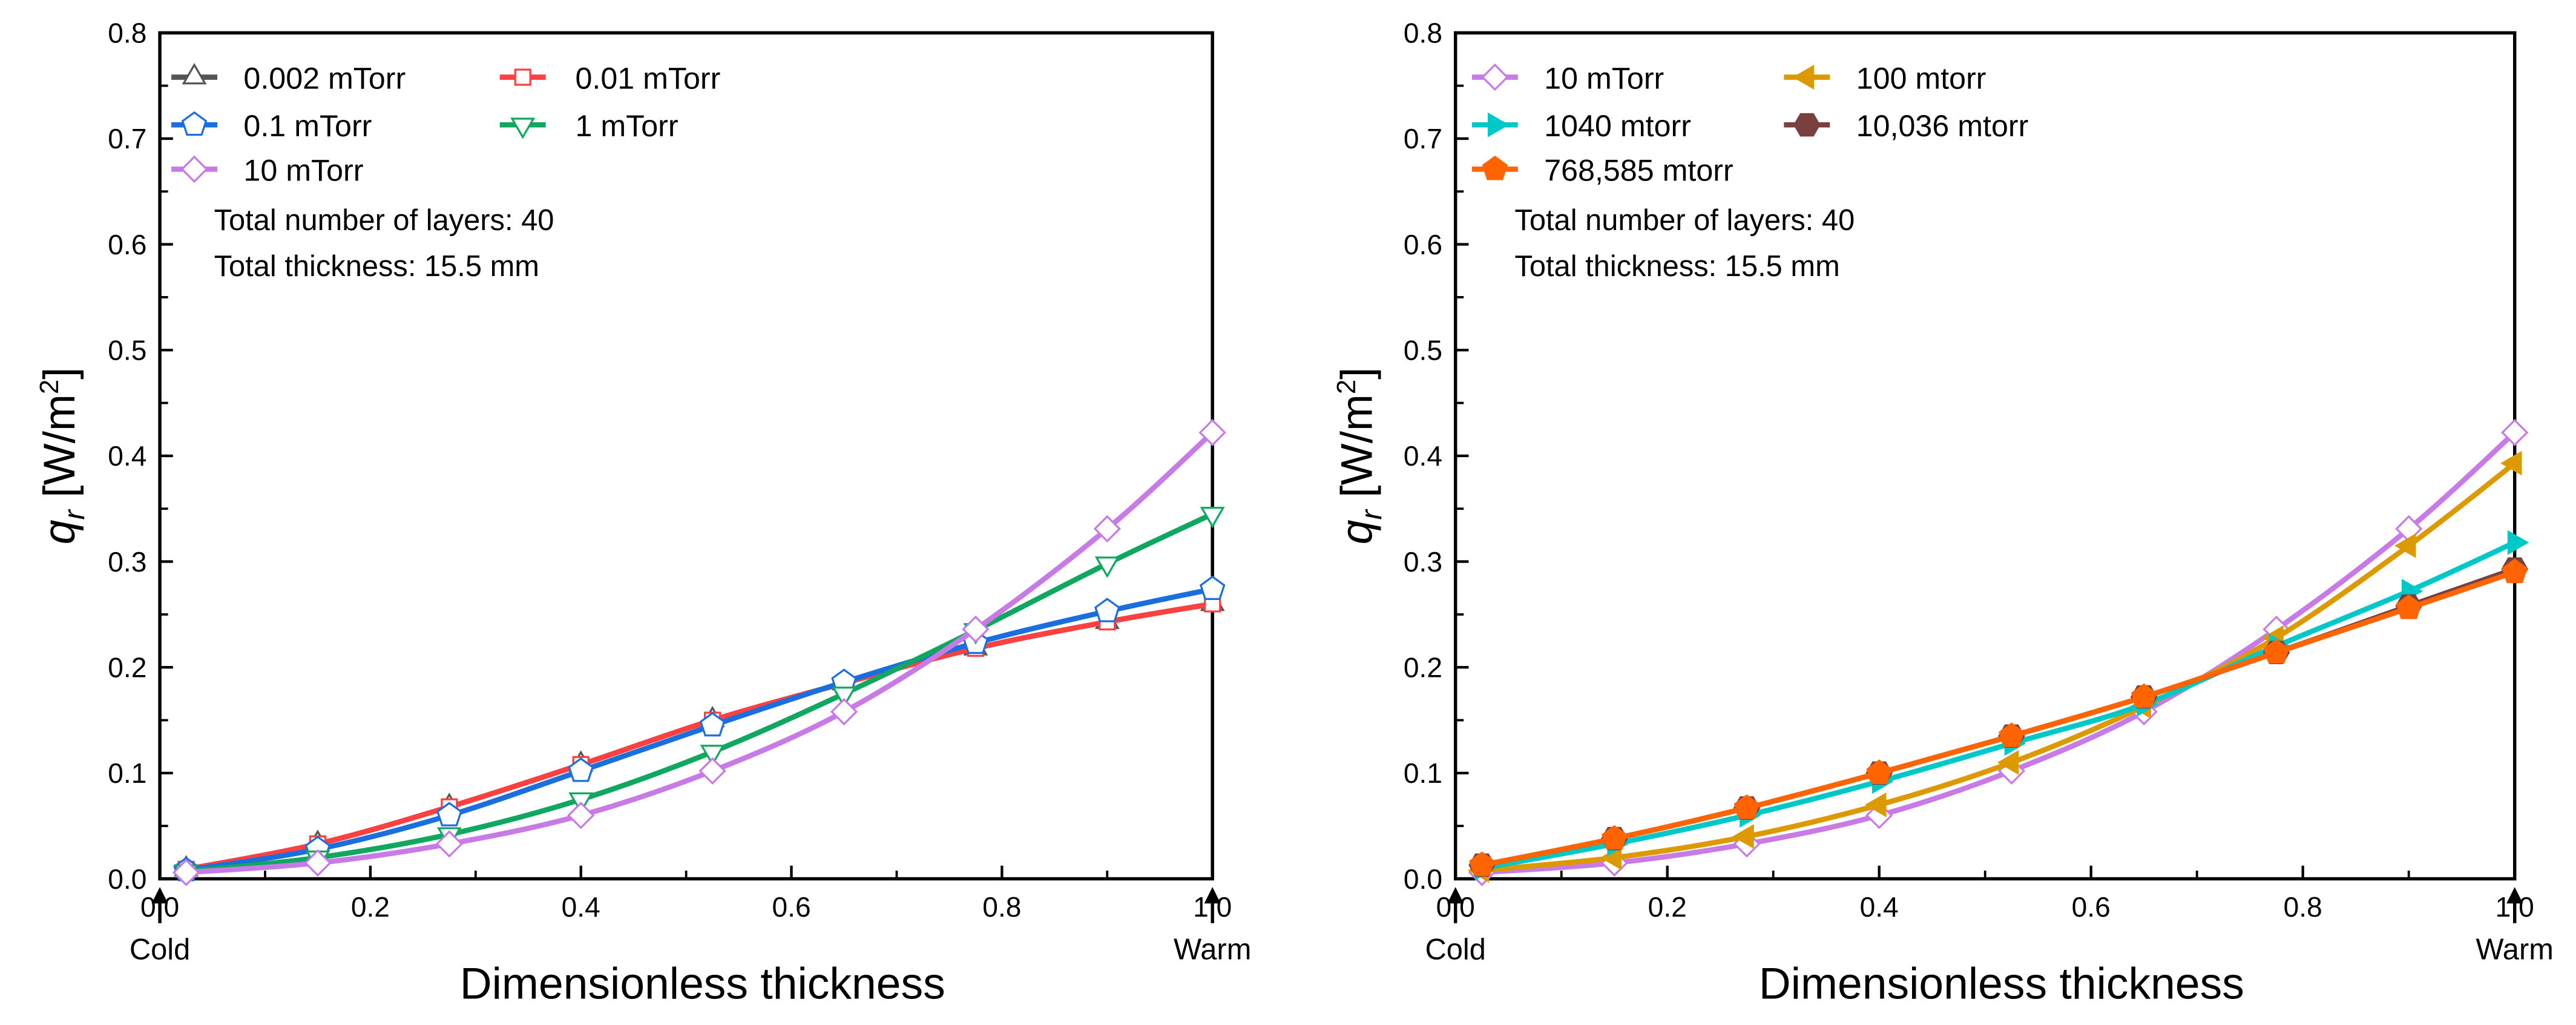 This screenshot has height=1025, width=2576. What do you see at coordinates (2515, 949) in the screenshot?
I see `warm-label: Warm` at bounding box center [2515, 949].